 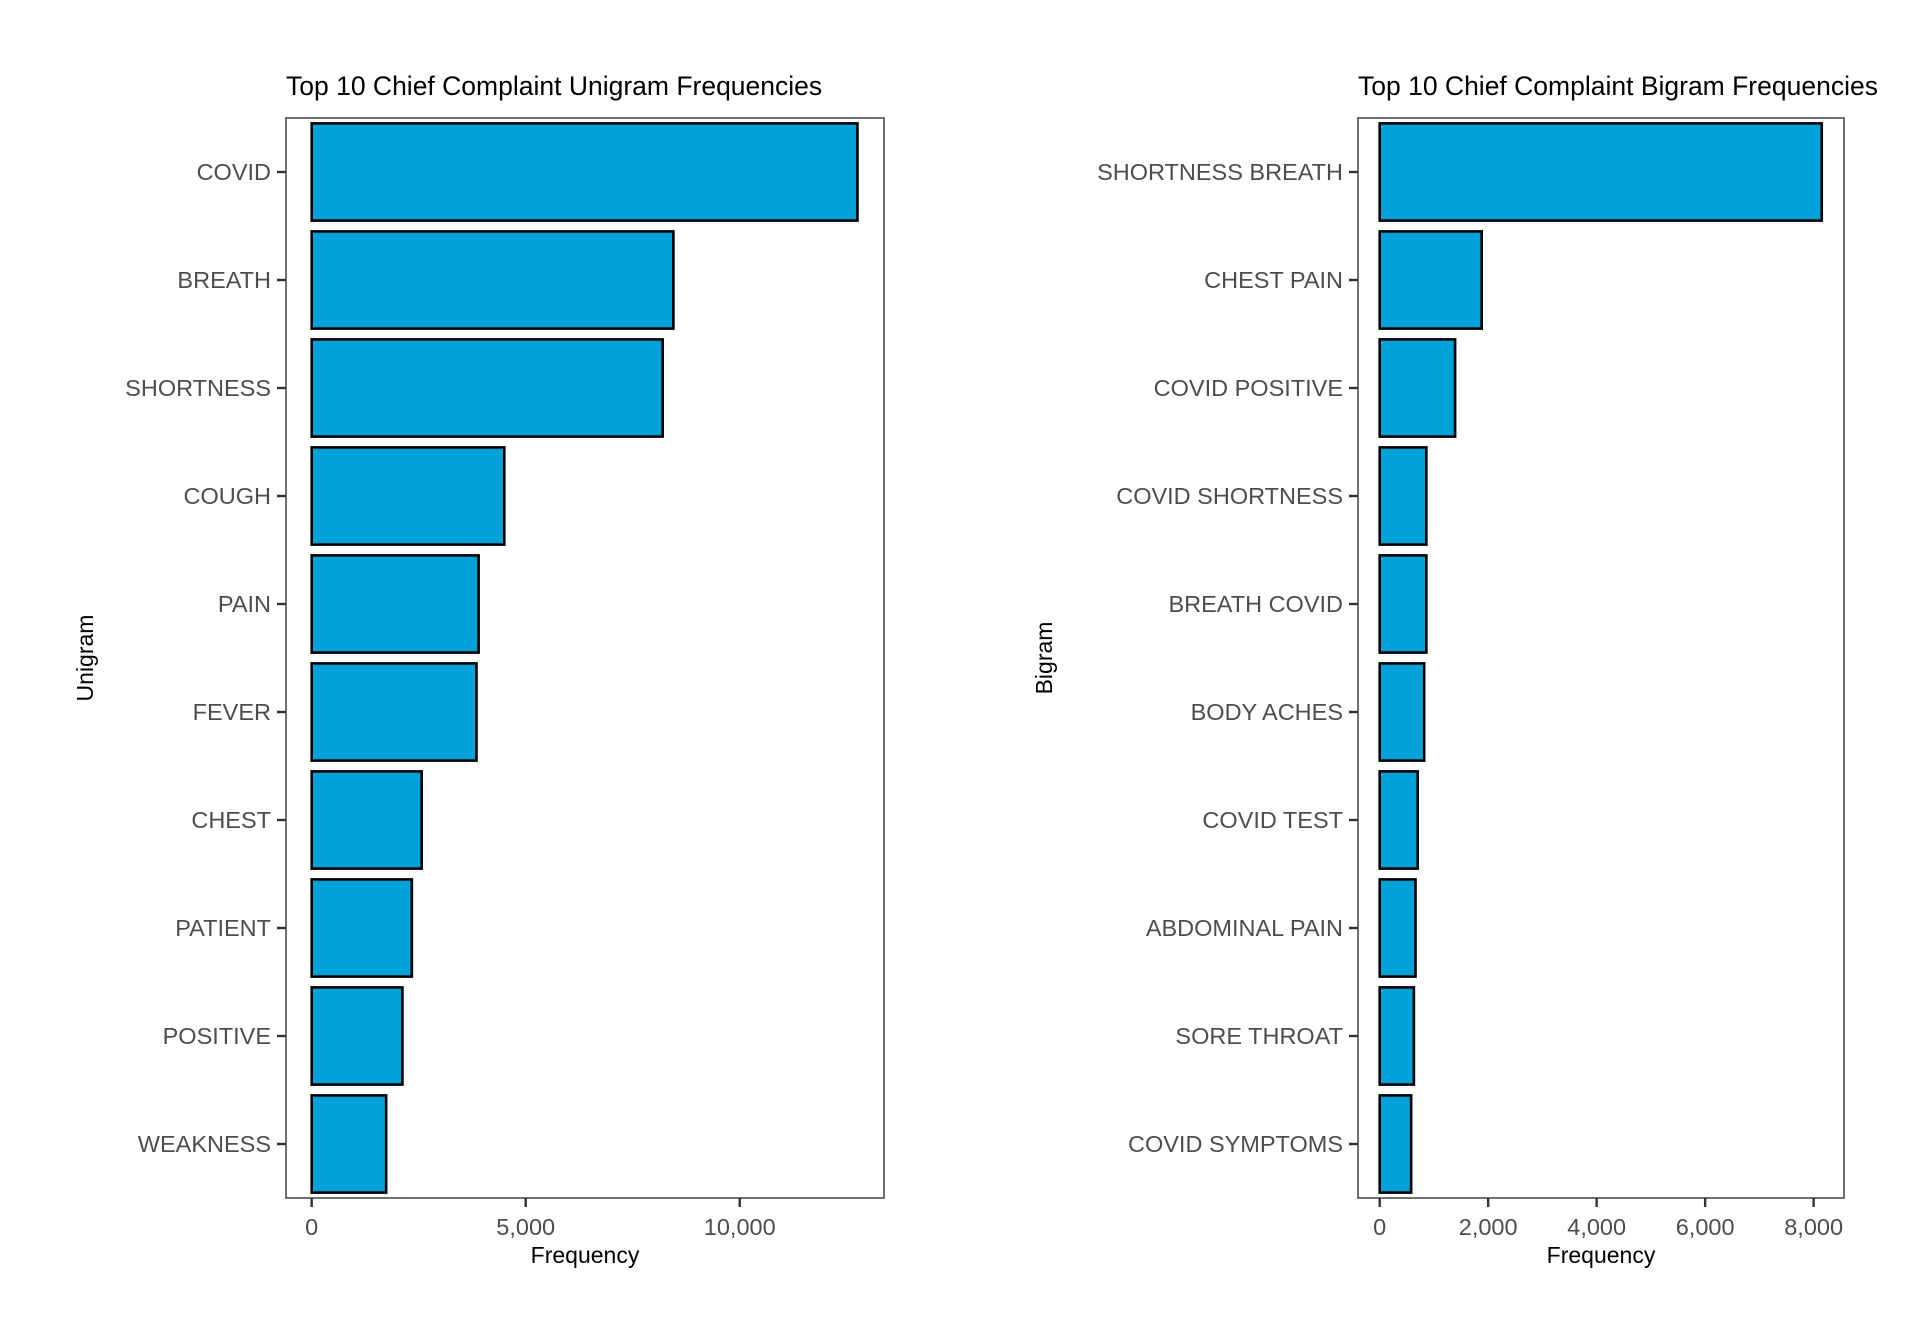 I want to click on unigram-y-axis-title: Unigram, so click(x=85, y=658).